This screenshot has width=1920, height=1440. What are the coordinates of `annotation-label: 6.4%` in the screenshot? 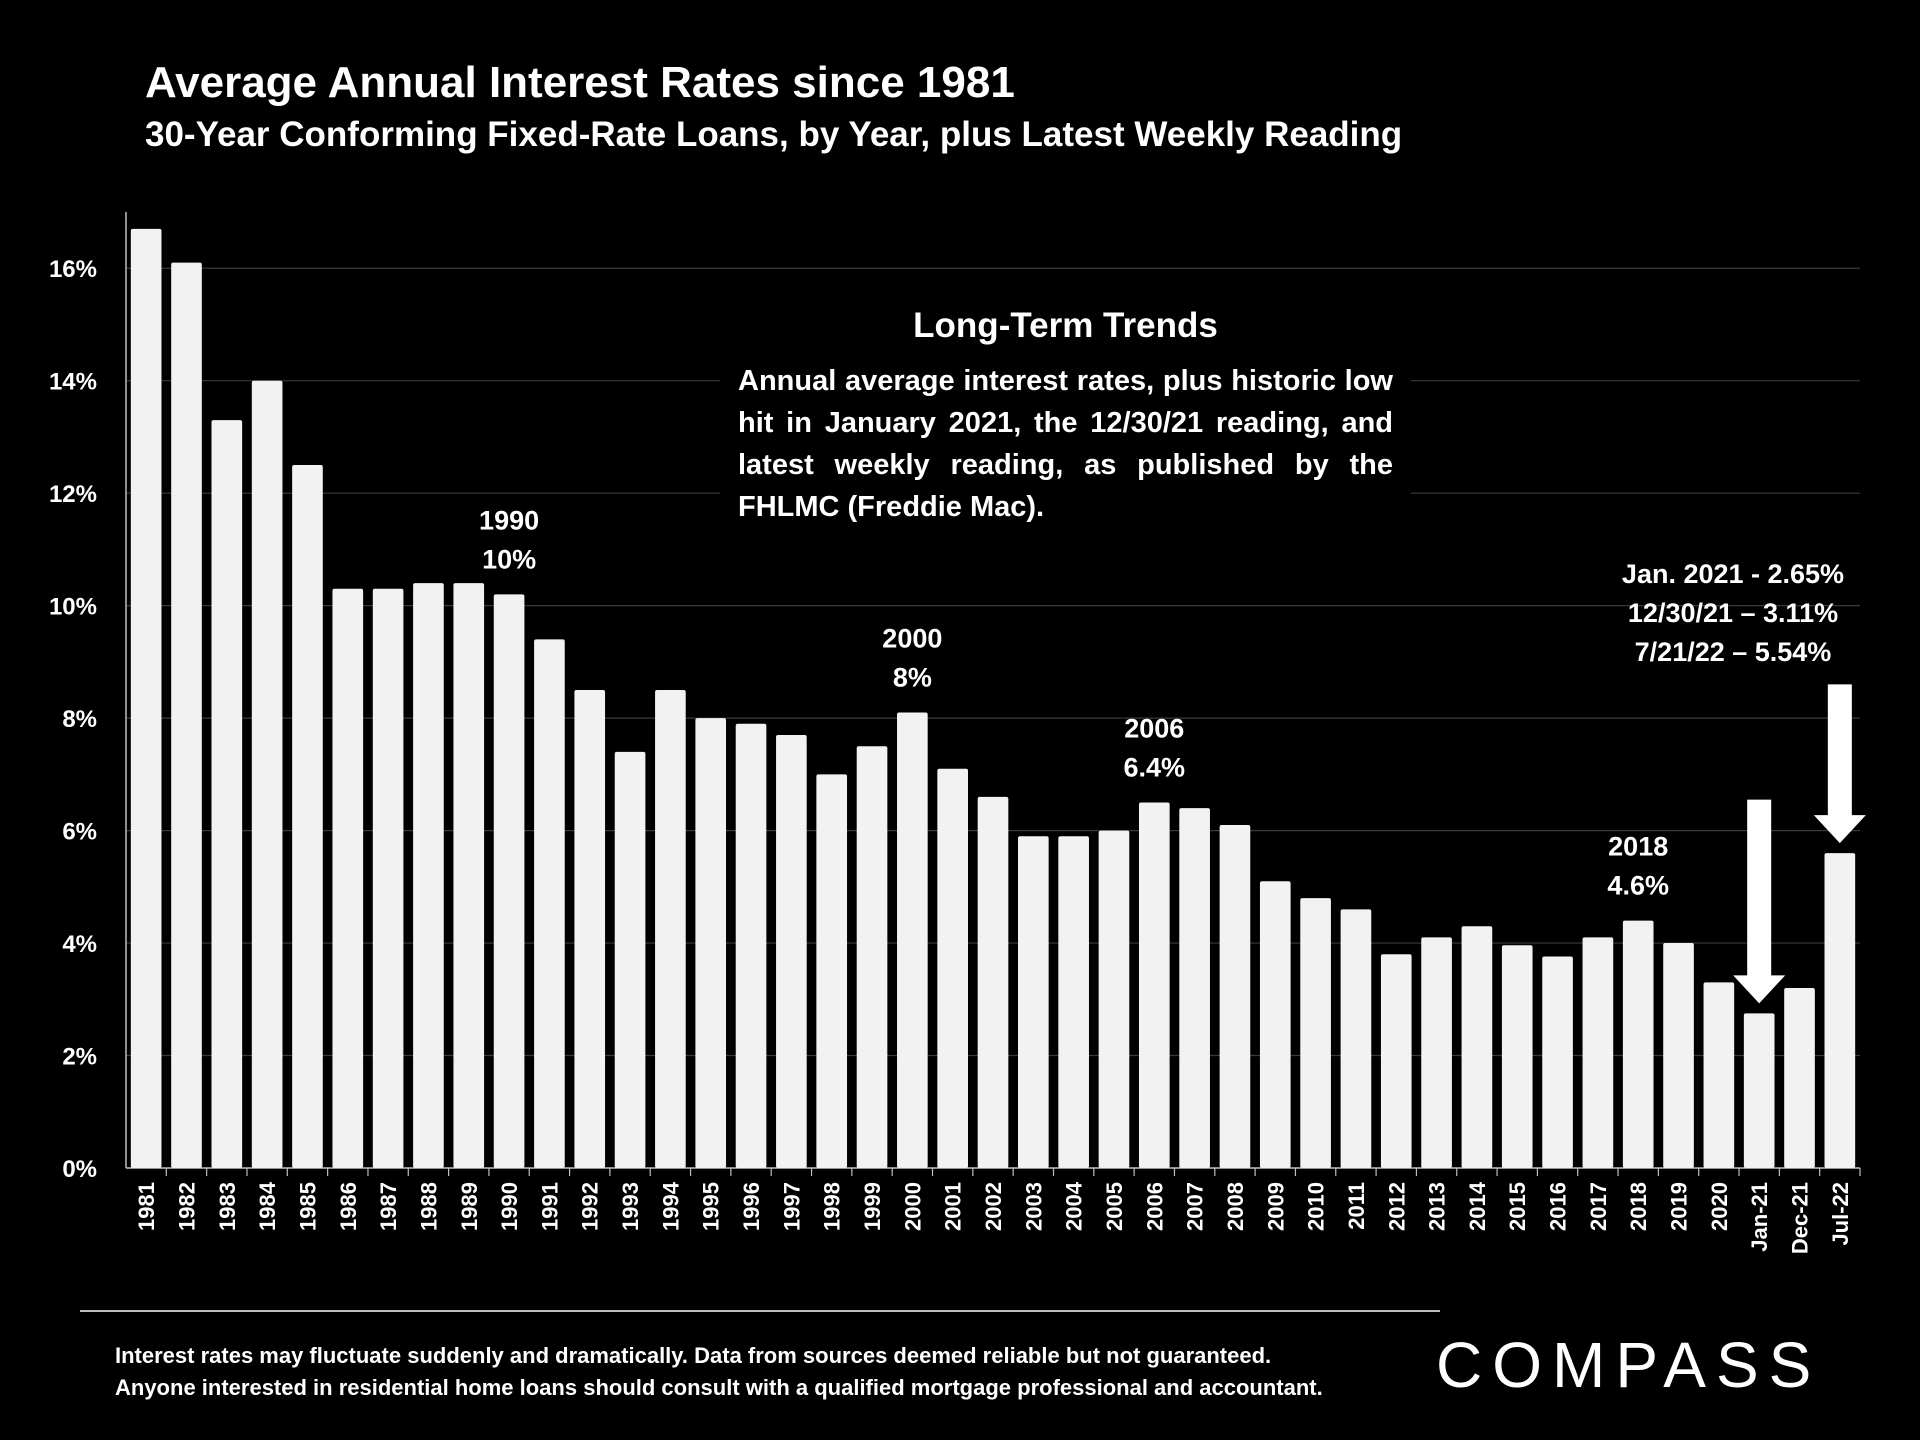 It's located at (1155, 767).